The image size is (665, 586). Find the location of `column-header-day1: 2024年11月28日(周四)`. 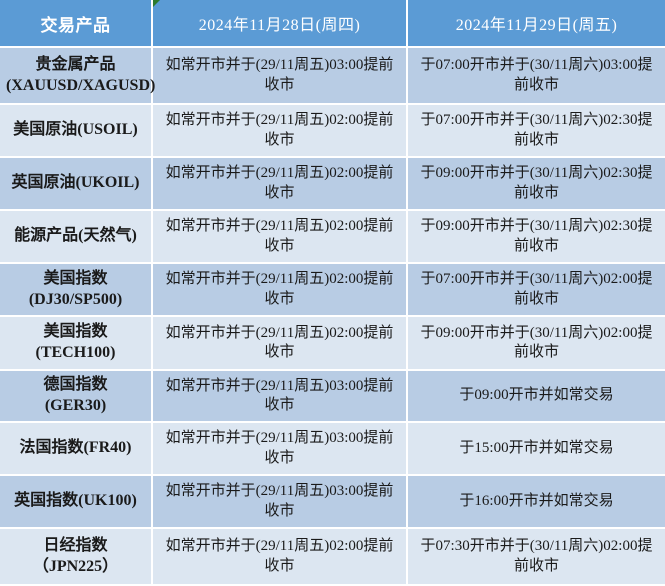

column-header-day1: 2024年11月28日(周四) is located at coordinates (280, 24).